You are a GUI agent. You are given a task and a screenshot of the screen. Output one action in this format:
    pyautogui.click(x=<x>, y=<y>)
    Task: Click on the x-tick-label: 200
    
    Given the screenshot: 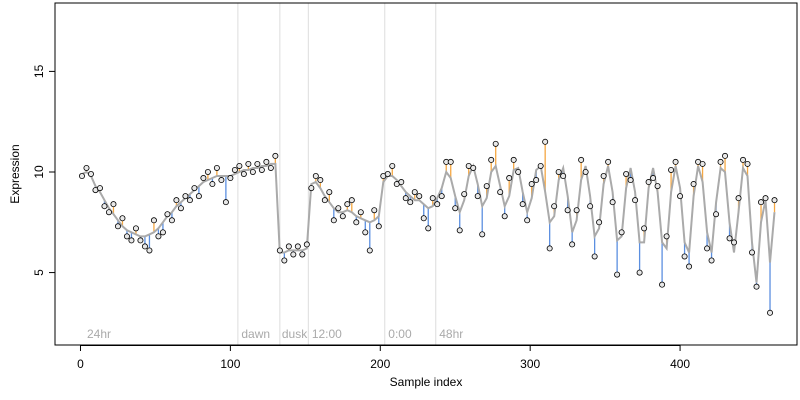 What is the action you would take?
    pyautogui.click(x=380, y=364)
    